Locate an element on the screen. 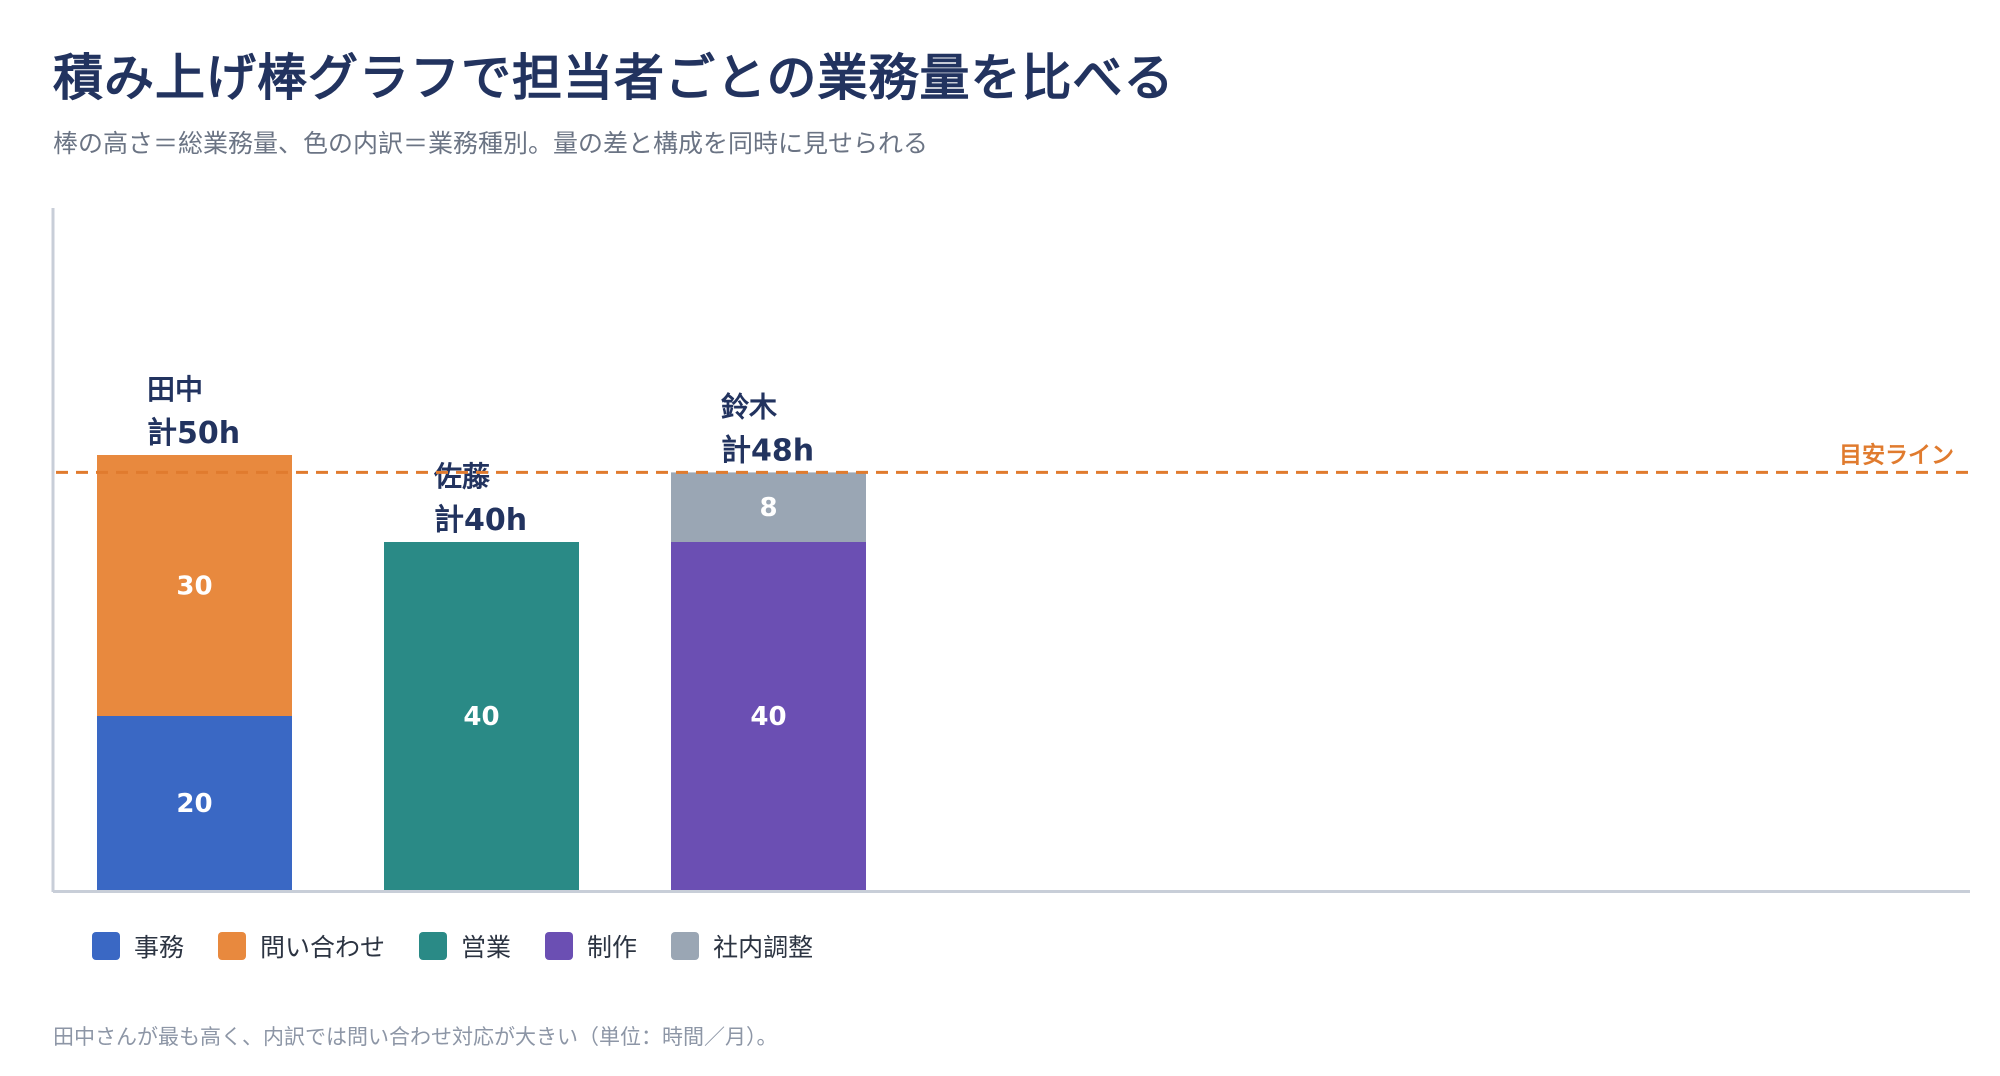 The width and height of the screenshot is (2000, 1076). legend-label: 営業 is located at coordinates (486, 947).